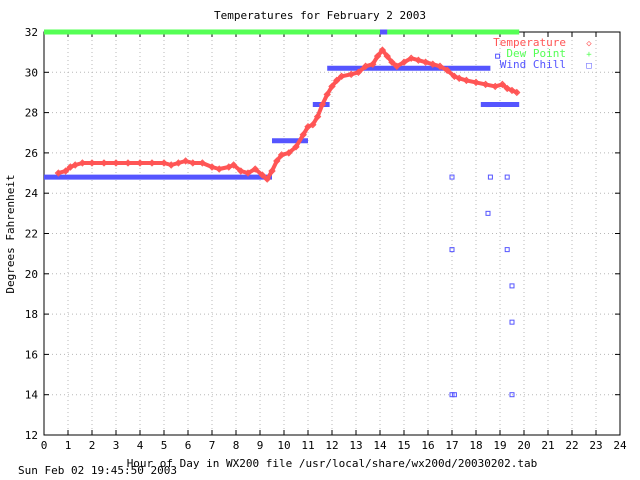 The width and height of the screenshot is (640, 480). What do you see at coordinates (331, 445) in the screenshot?
I see `x-tick-label: 12` at bounding box center [331, 445].